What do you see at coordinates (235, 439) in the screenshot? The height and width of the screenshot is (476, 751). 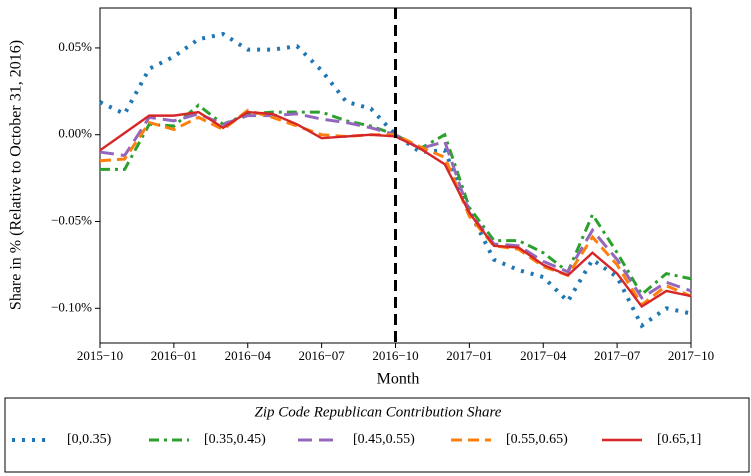 I see `legend-label: [0.35,0.45)` at bounding box center [235, 439].